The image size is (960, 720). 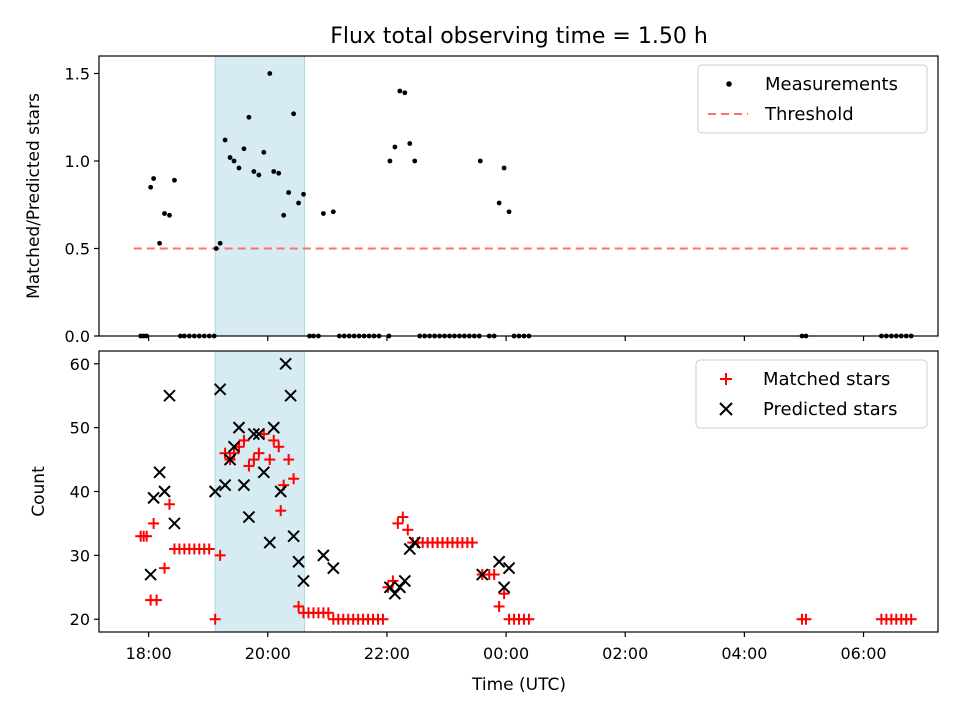 I want to click on x-tick-label: 18:00, so click(x=149, y=653).